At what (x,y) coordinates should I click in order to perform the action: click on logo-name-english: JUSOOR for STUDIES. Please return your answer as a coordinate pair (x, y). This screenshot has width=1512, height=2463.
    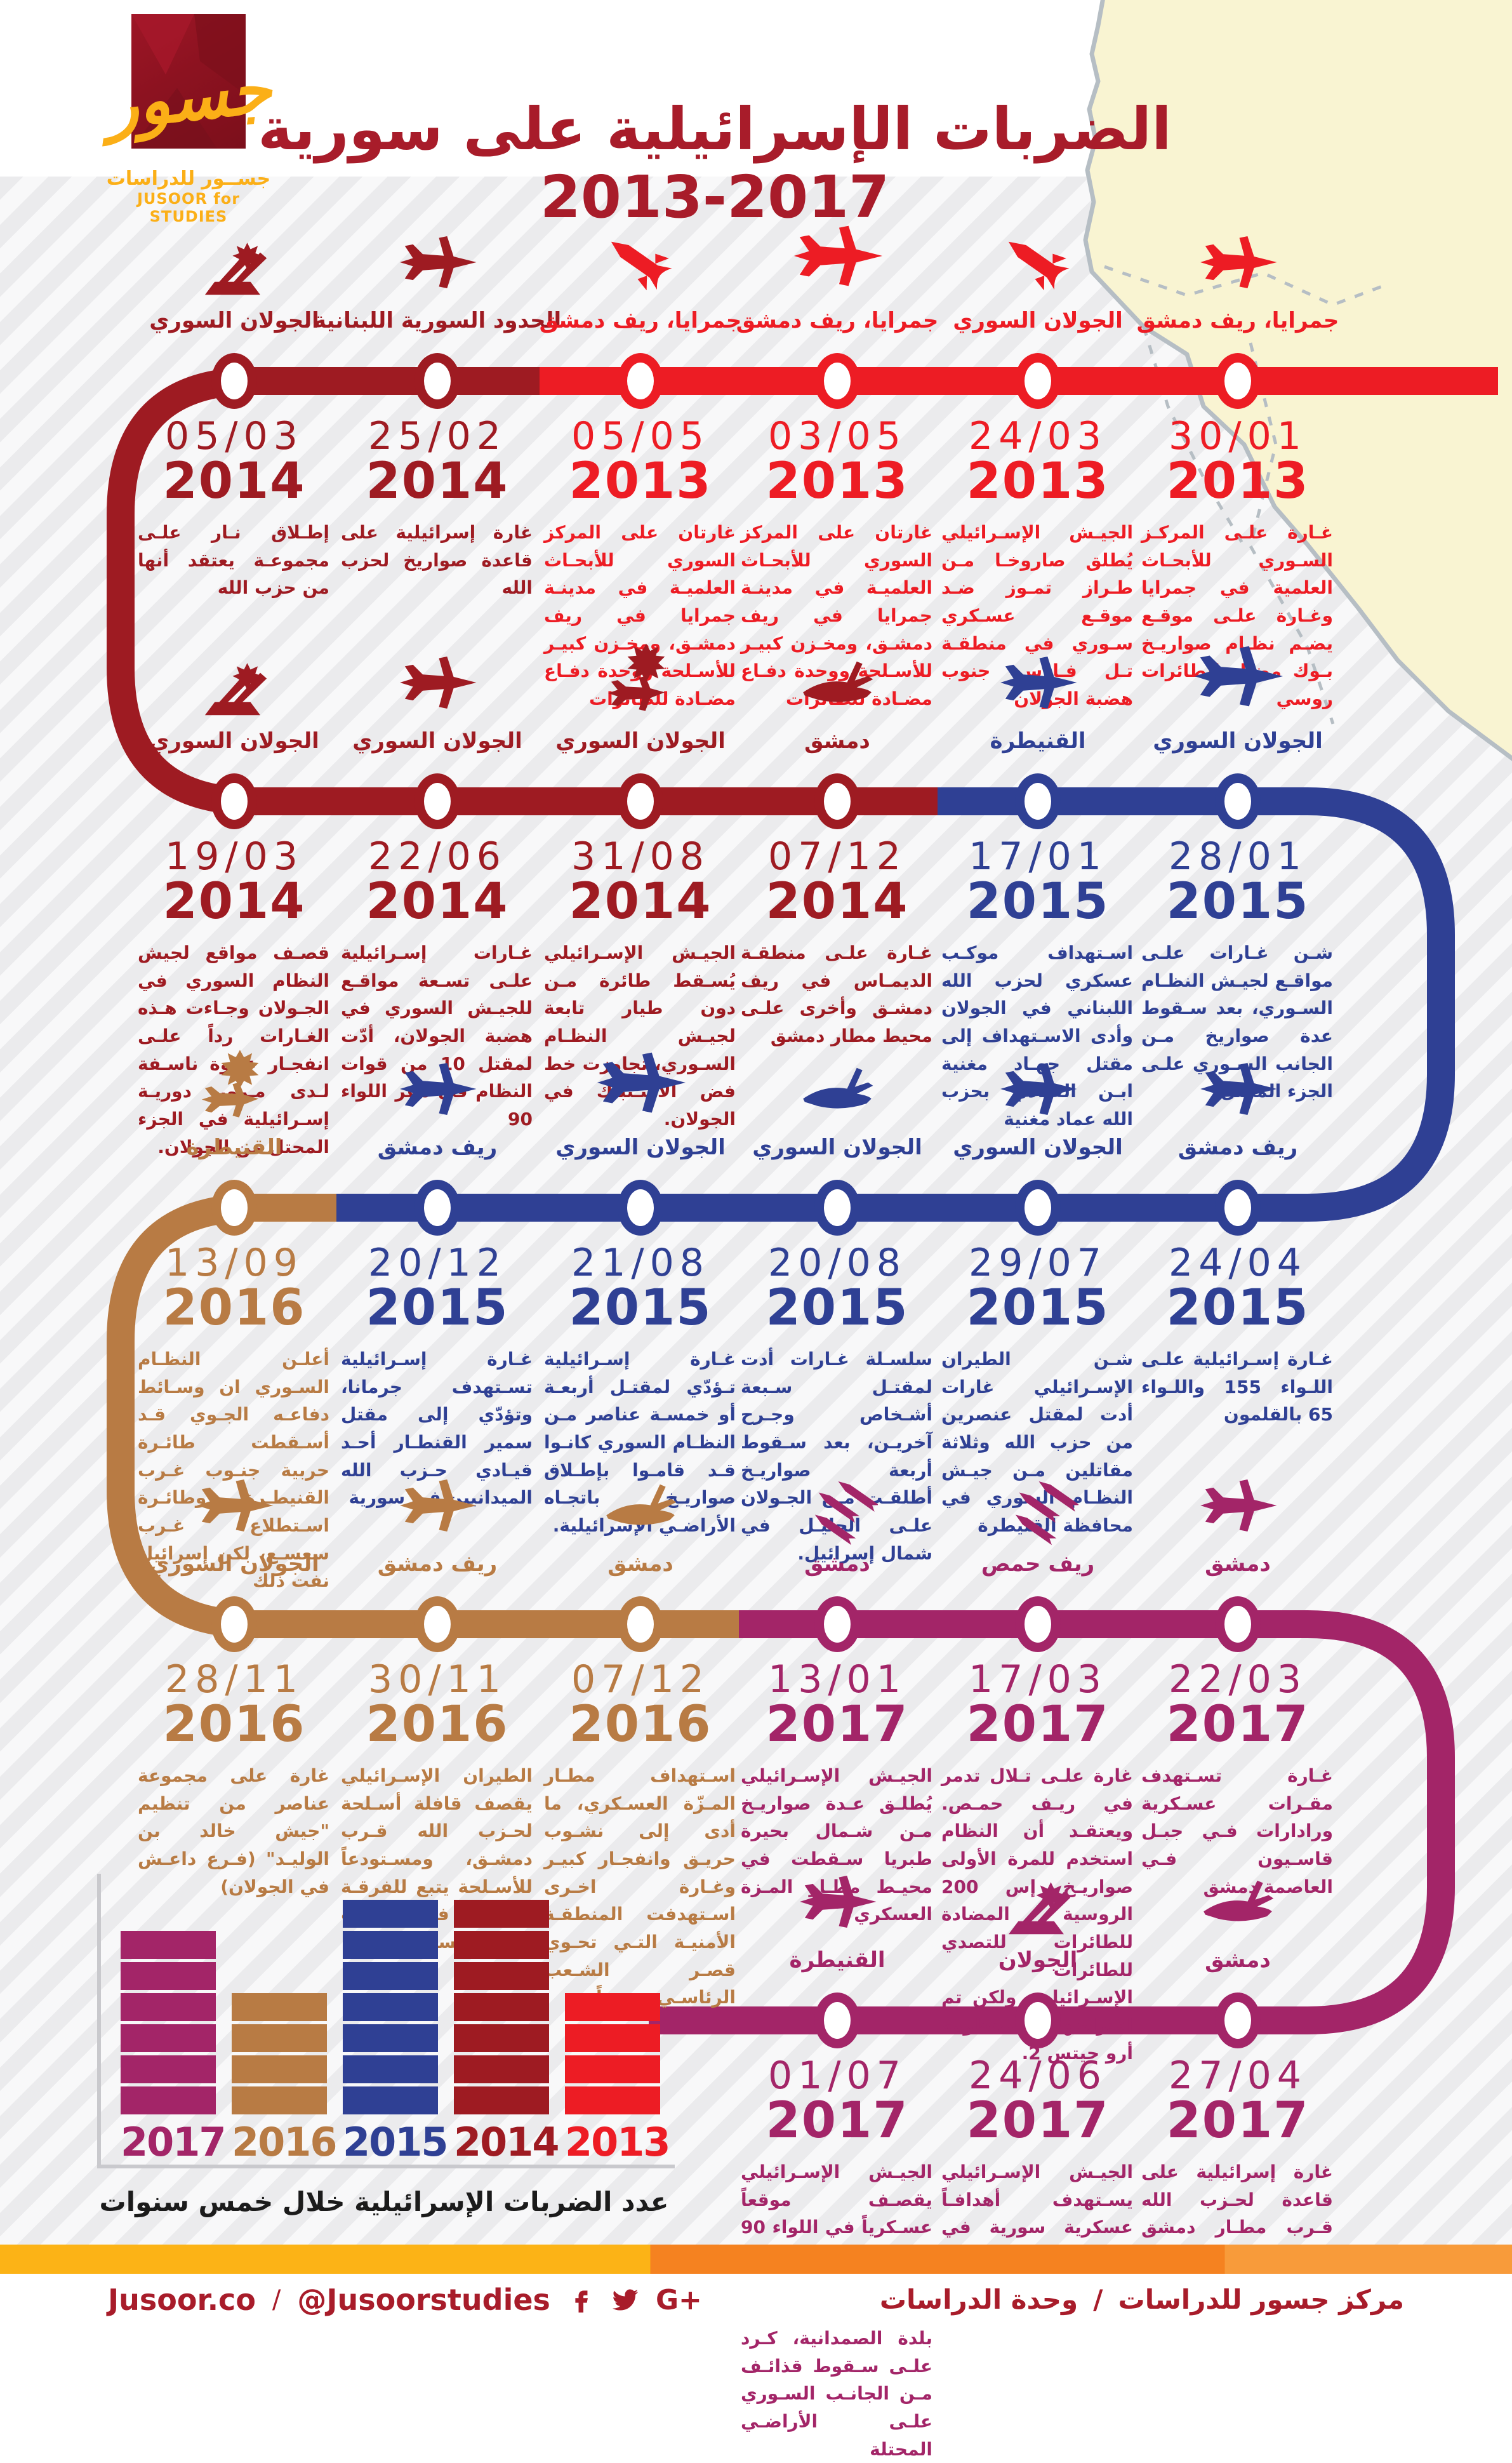
    Looking at the image, I should click on (188, 208).